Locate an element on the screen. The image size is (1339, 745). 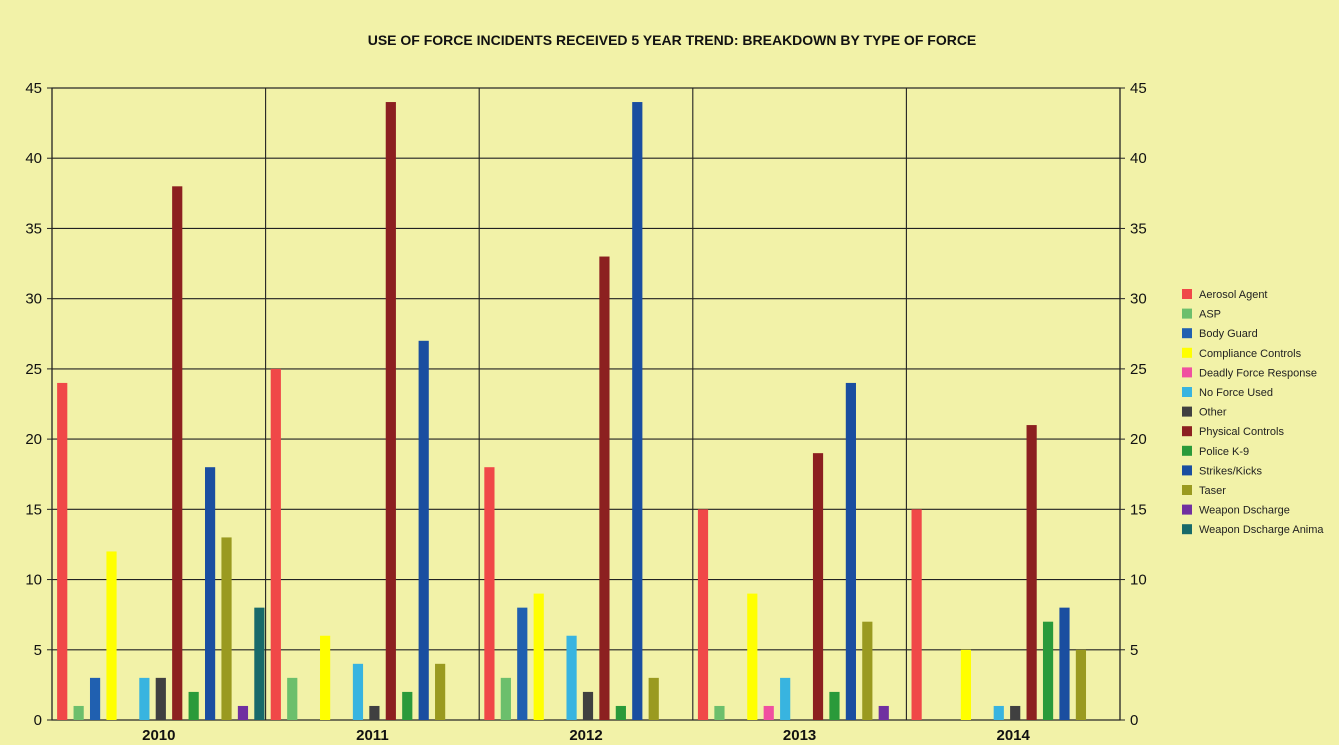
x-category-label: 2011 is located at coordinates (372, 735).